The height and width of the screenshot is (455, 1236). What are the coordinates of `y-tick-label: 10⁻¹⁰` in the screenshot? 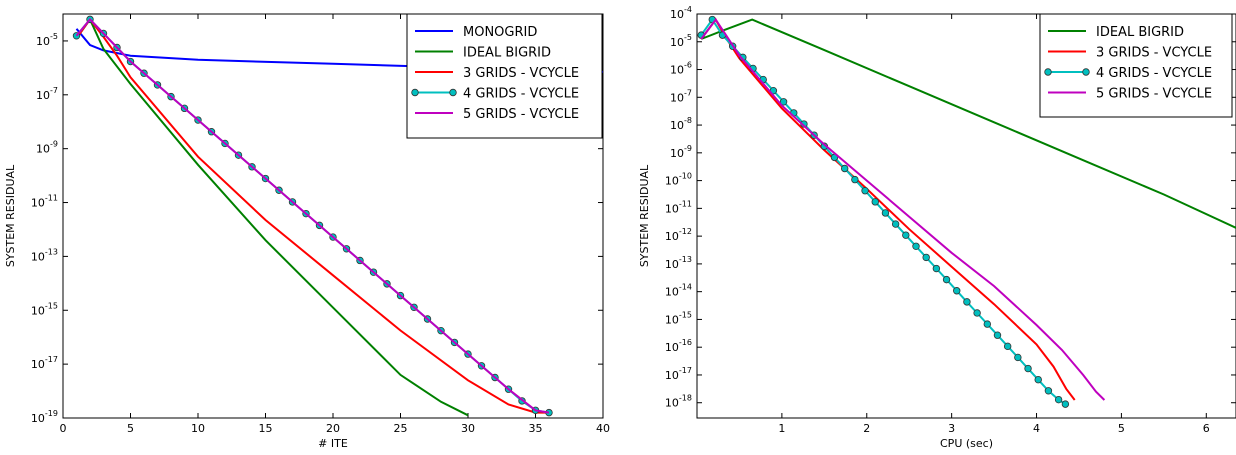 It's located at (678, 180).